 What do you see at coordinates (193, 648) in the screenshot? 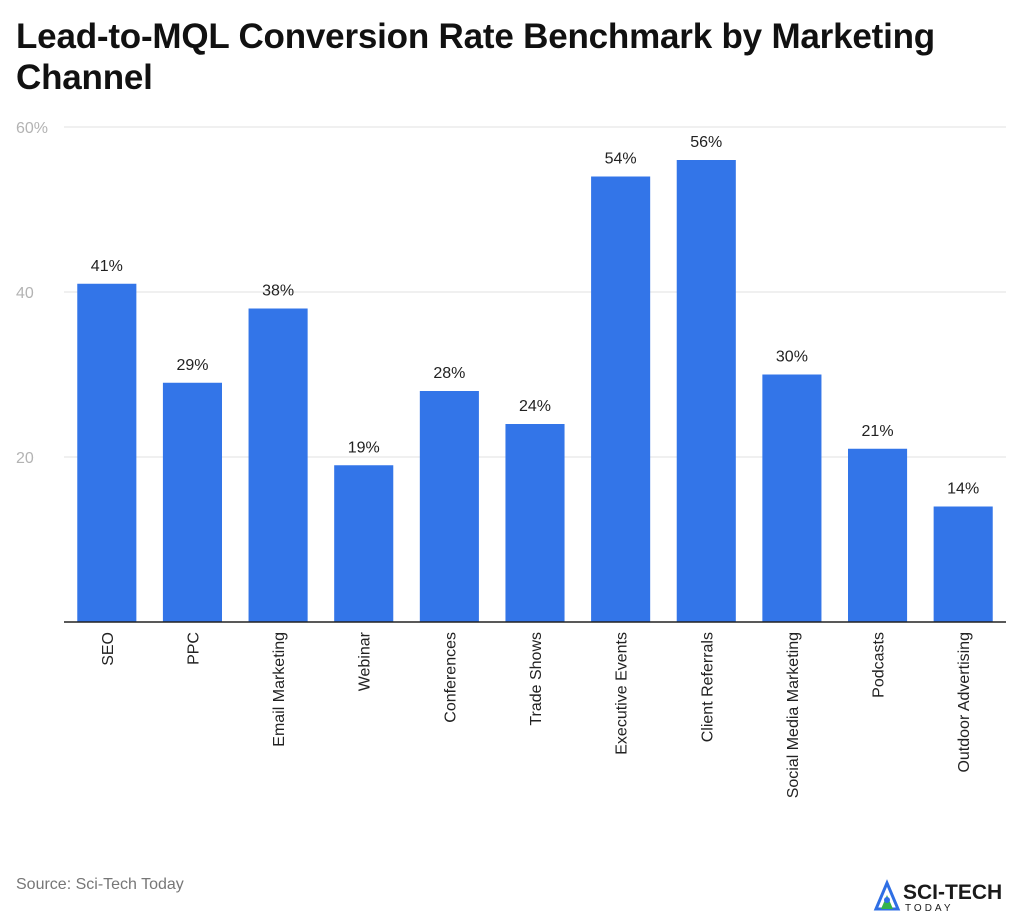
I see `category-label: PPC` at bounding box center [193, 648].